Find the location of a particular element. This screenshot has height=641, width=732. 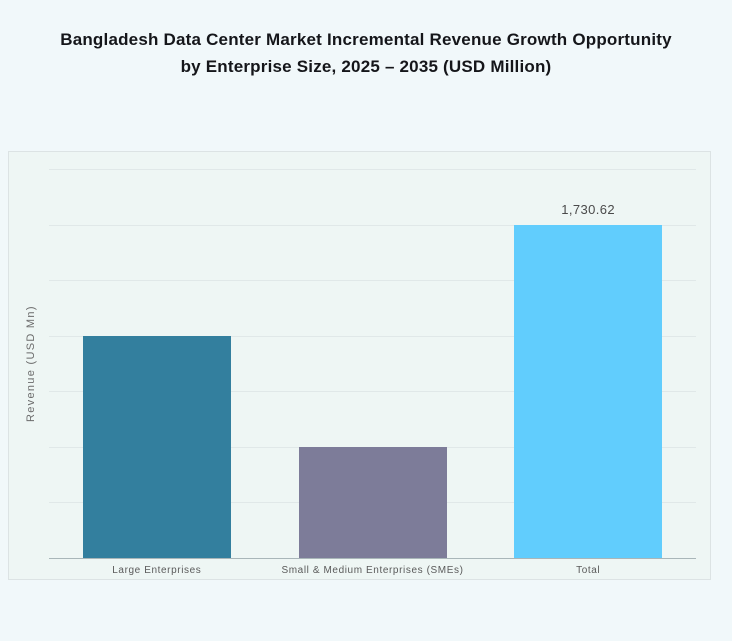

x-axis-label-total: Total is located at coordinates (588, 570).